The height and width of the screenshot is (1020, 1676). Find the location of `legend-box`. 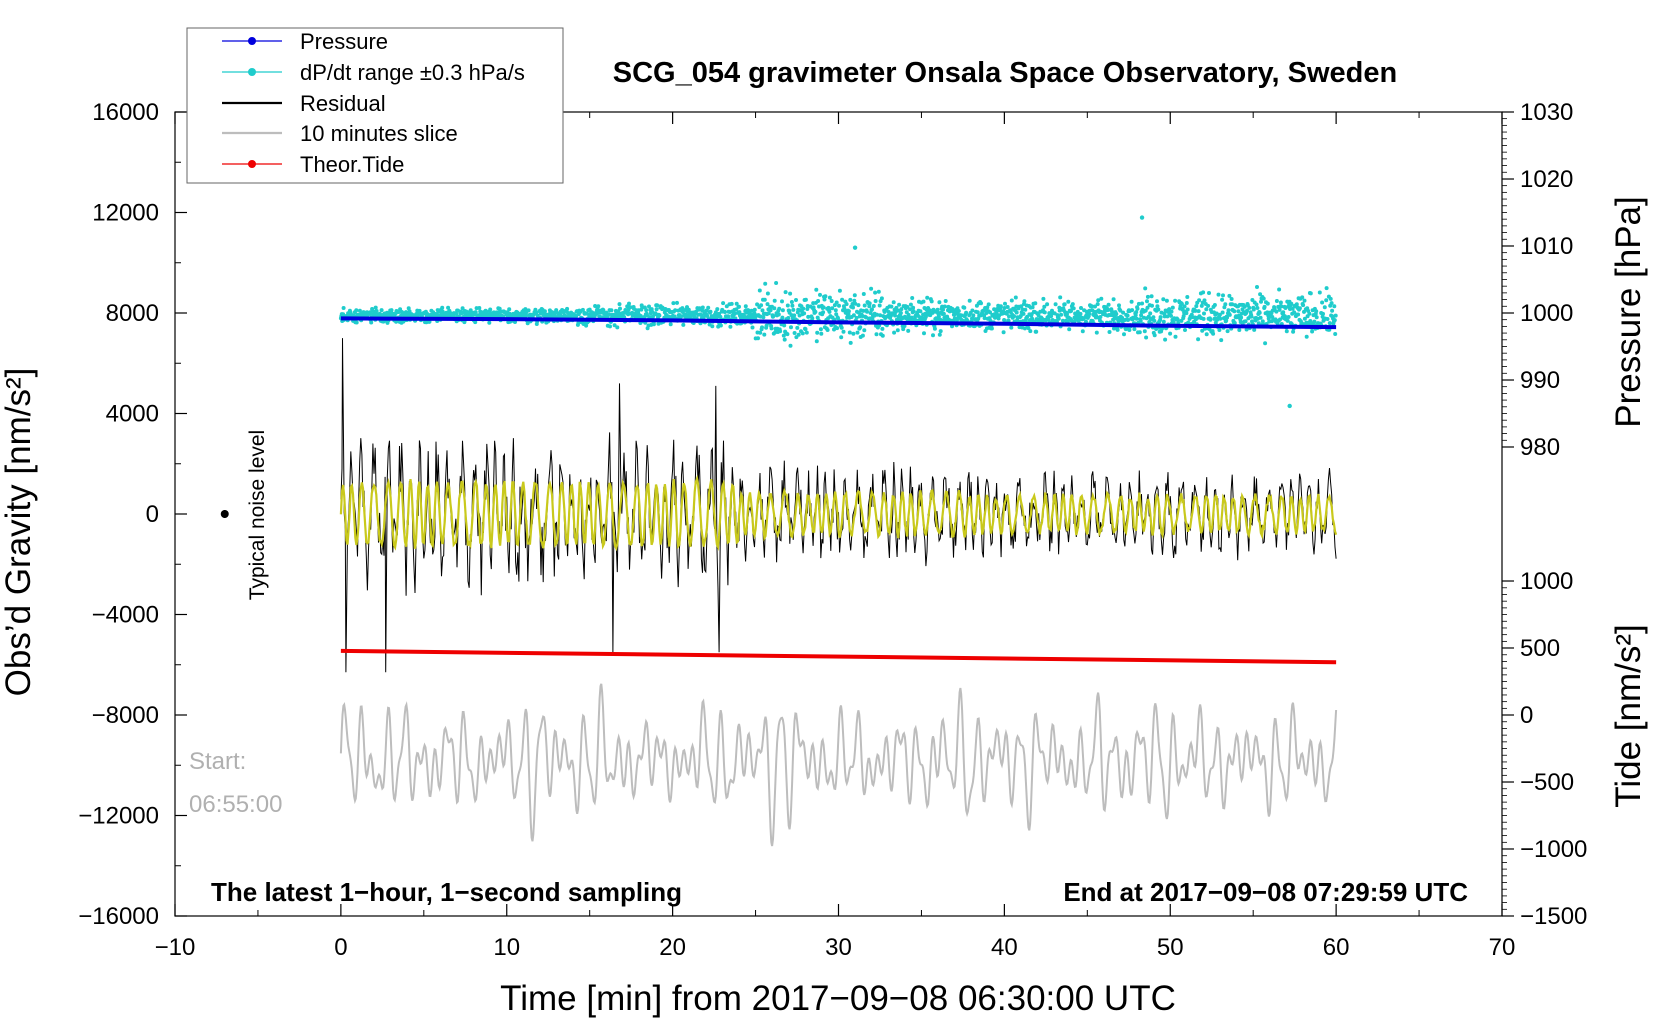

legend-box is located at coordinates (375, 105).